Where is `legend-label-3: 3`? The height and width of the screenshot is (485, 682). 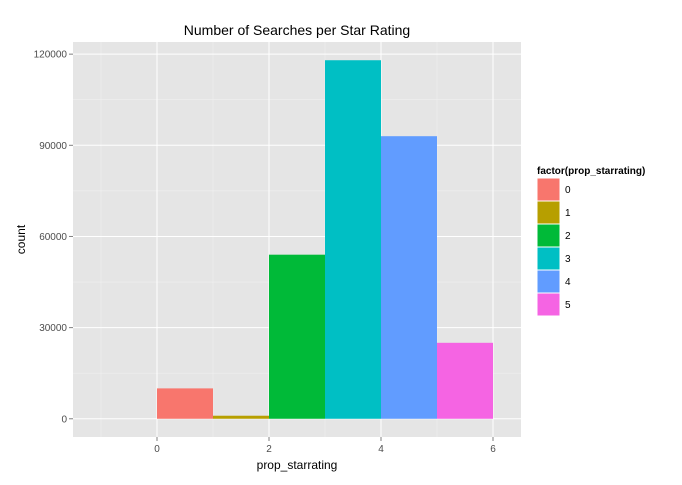 legend-label-3: 3 is located at coordinates (568, 259).